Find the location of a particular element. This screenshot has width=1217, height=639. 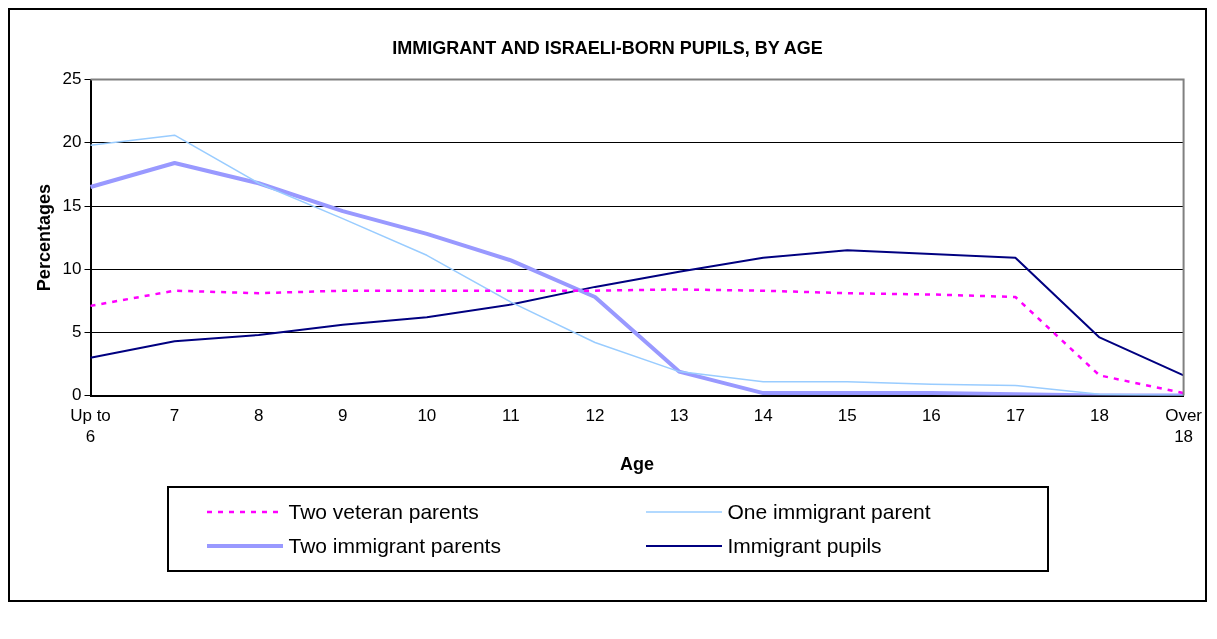

x-axis-title: Age is located at coordinates (637, 464).